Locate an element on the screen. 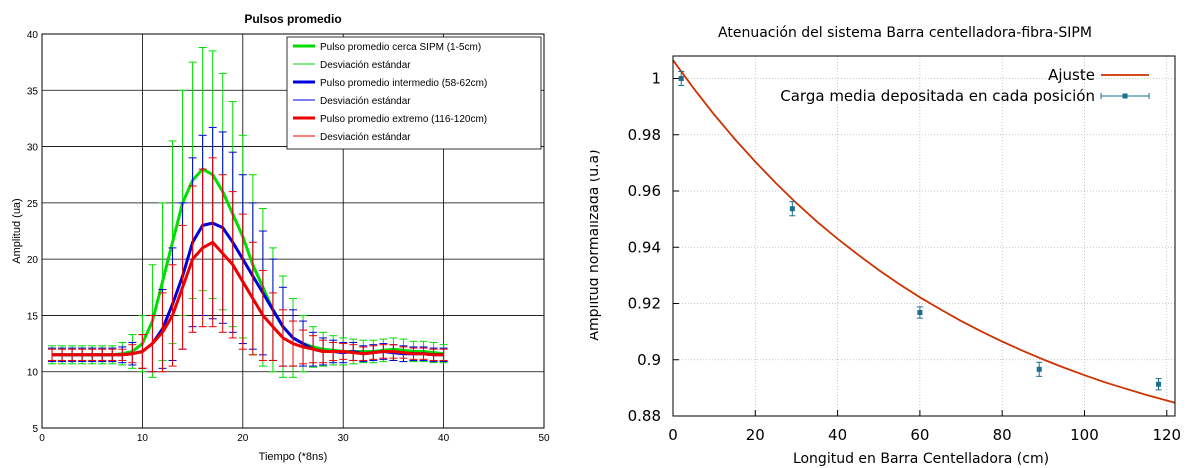  chart2-y-axis-label: Amplitud normalizada (u.a) is located at coordinates (596, 244).